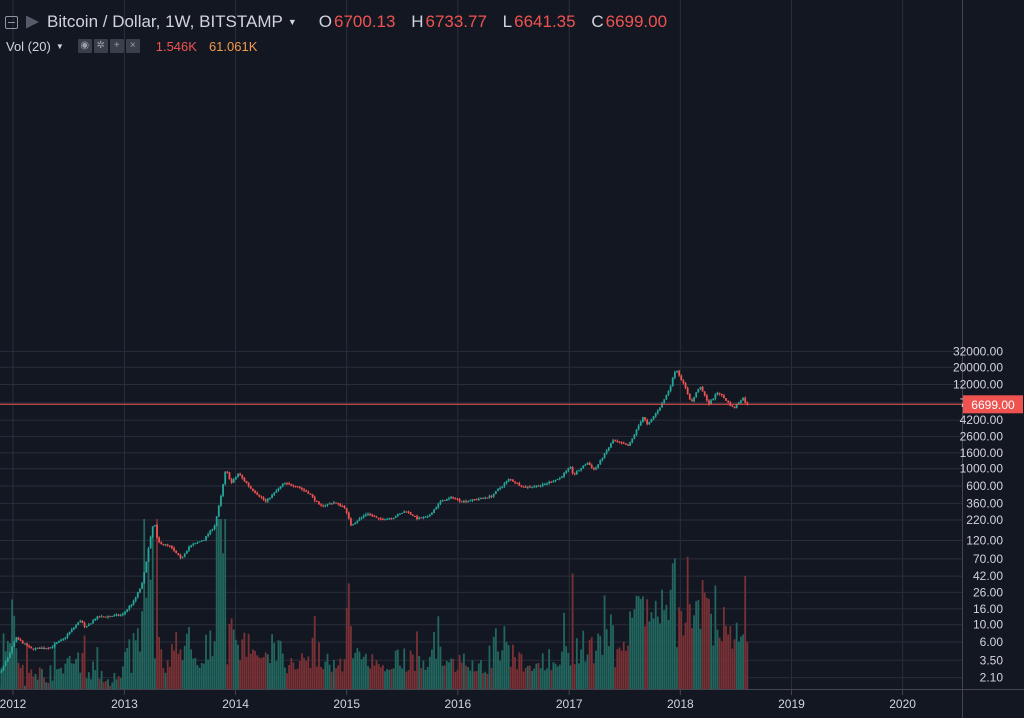  I want to click on symbol-title: Bitcoin / Dollar, 1W, BITSTAMP, so click(165, 21).